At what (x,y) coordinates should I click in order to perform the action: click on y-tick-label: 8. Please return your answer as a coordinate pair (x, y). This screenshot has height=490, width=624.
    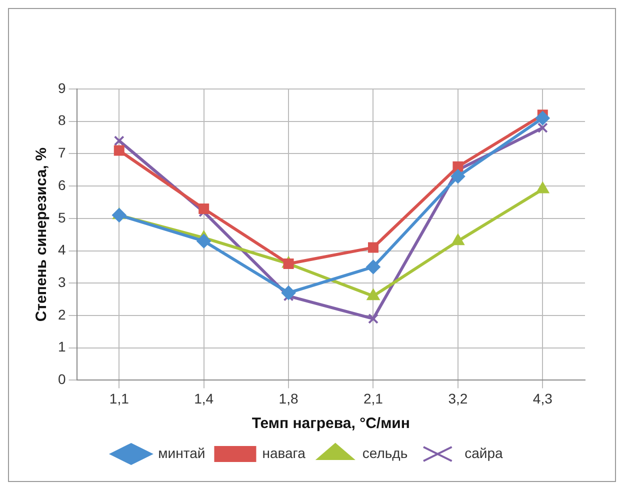
    Looking at the image, I should click on (62, 120).